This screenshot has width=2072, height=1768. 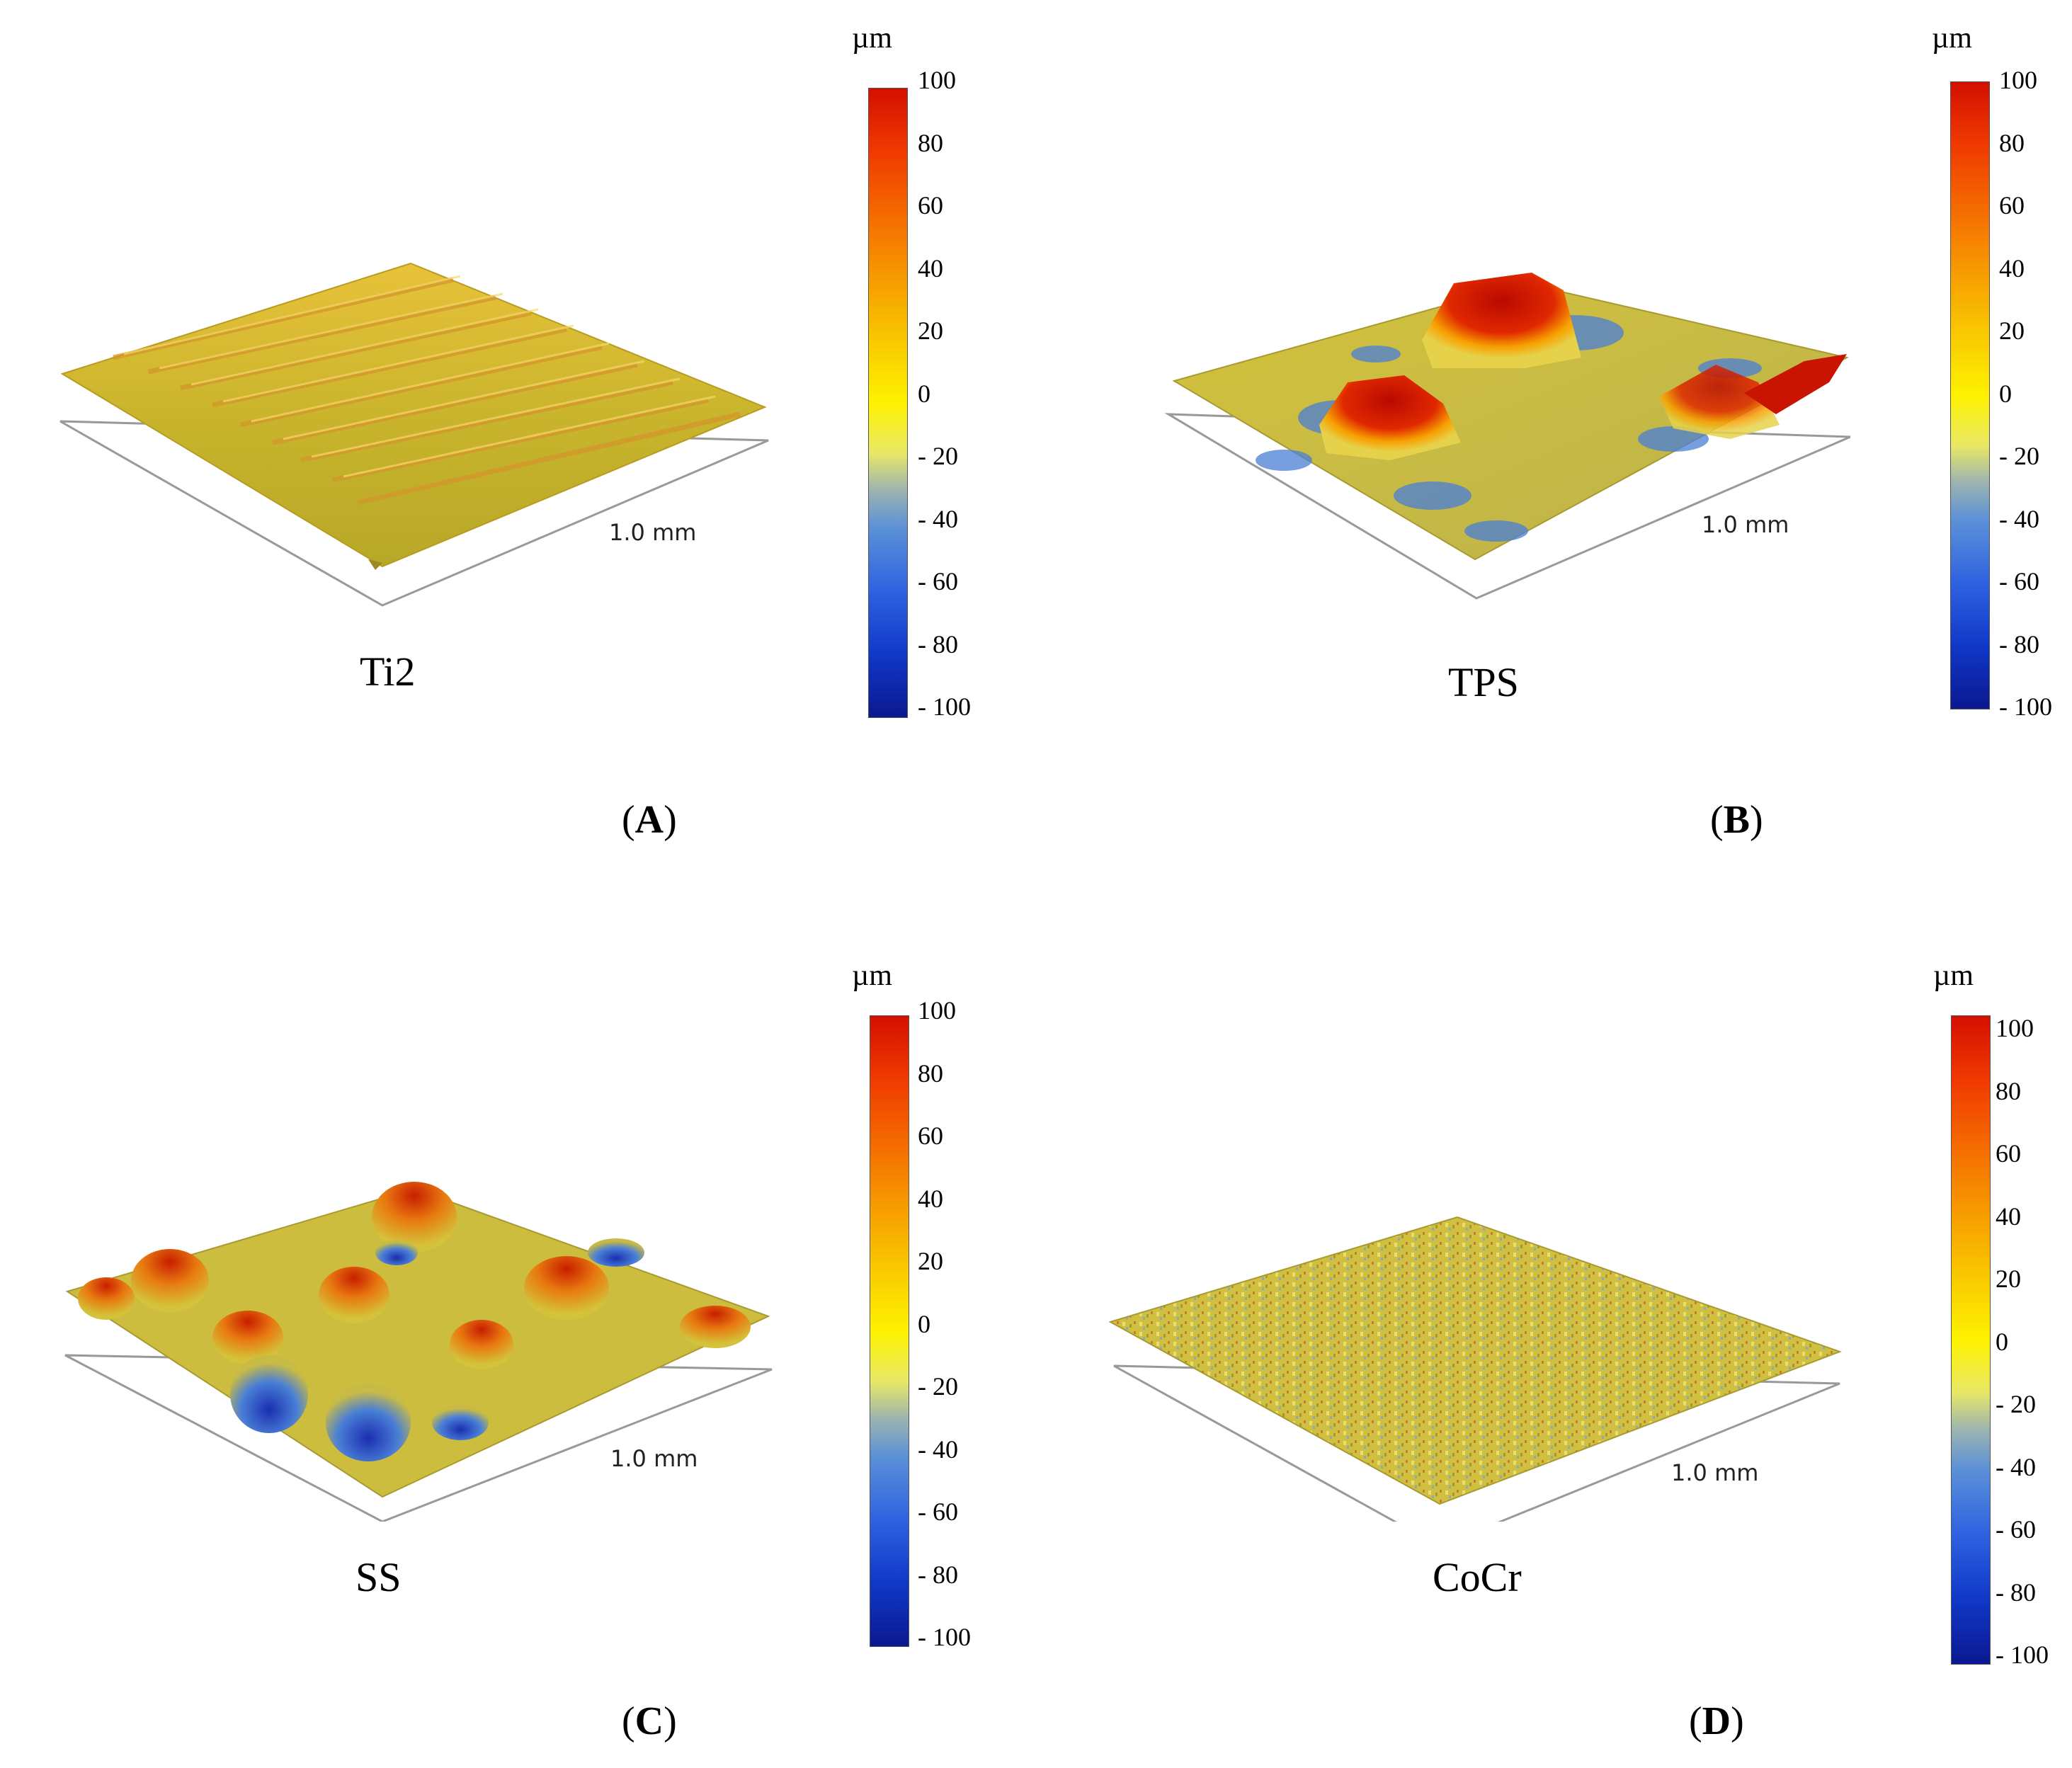 I want to click on sample-name: CoCr, so click(x=1477, y=1577).